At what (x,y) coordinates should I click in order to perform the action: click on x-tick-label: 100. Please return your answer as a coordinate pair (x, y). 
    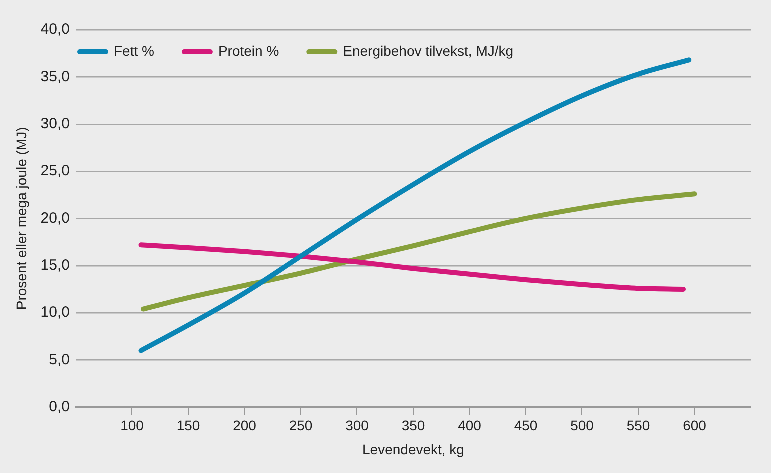
    Looking at the image, I should click on (132, 426).